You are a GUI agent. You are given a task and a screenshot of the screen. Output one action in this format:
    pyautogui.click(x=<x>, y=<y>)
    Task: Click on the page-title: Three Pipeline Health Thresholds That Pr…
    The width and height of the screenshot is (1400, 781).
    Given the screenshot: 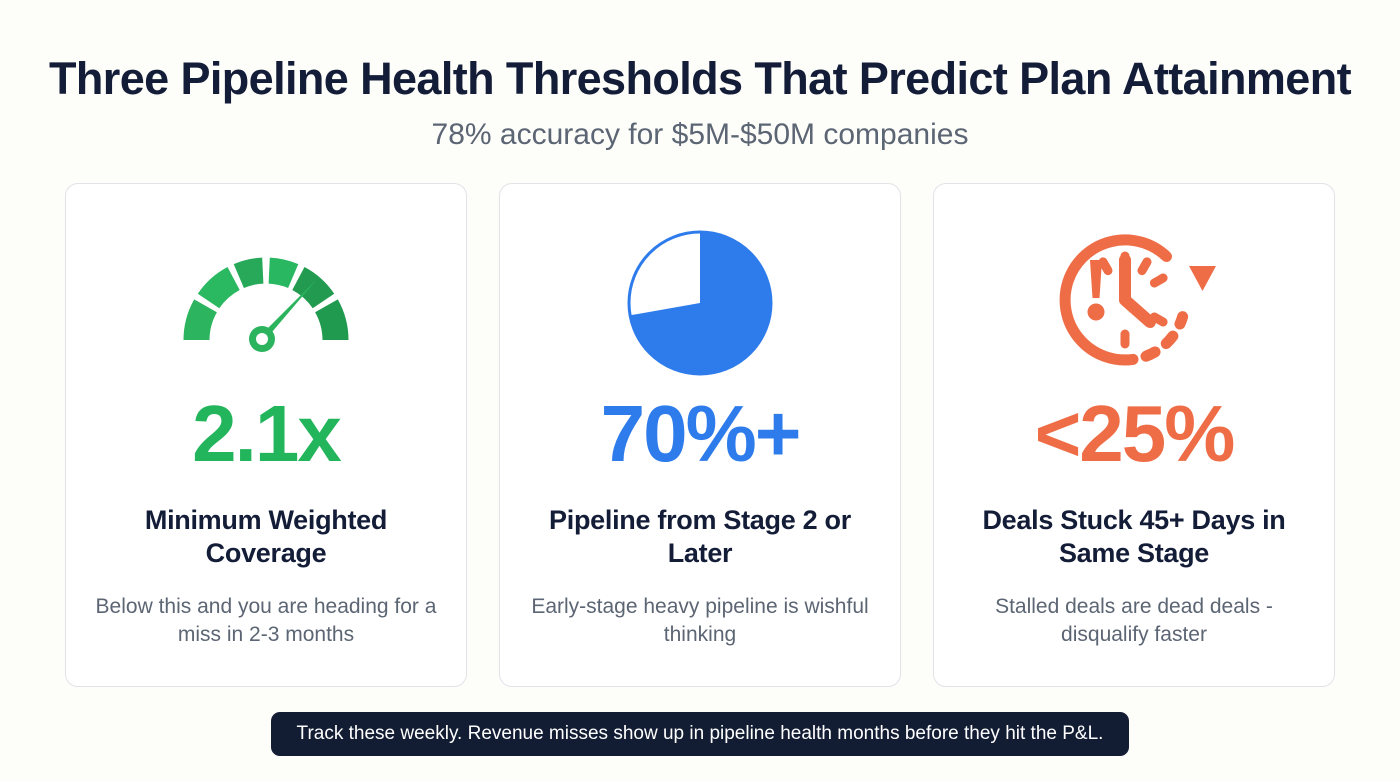 What is the action you would take?
    pyautogui.click(x=700, y=78)
    